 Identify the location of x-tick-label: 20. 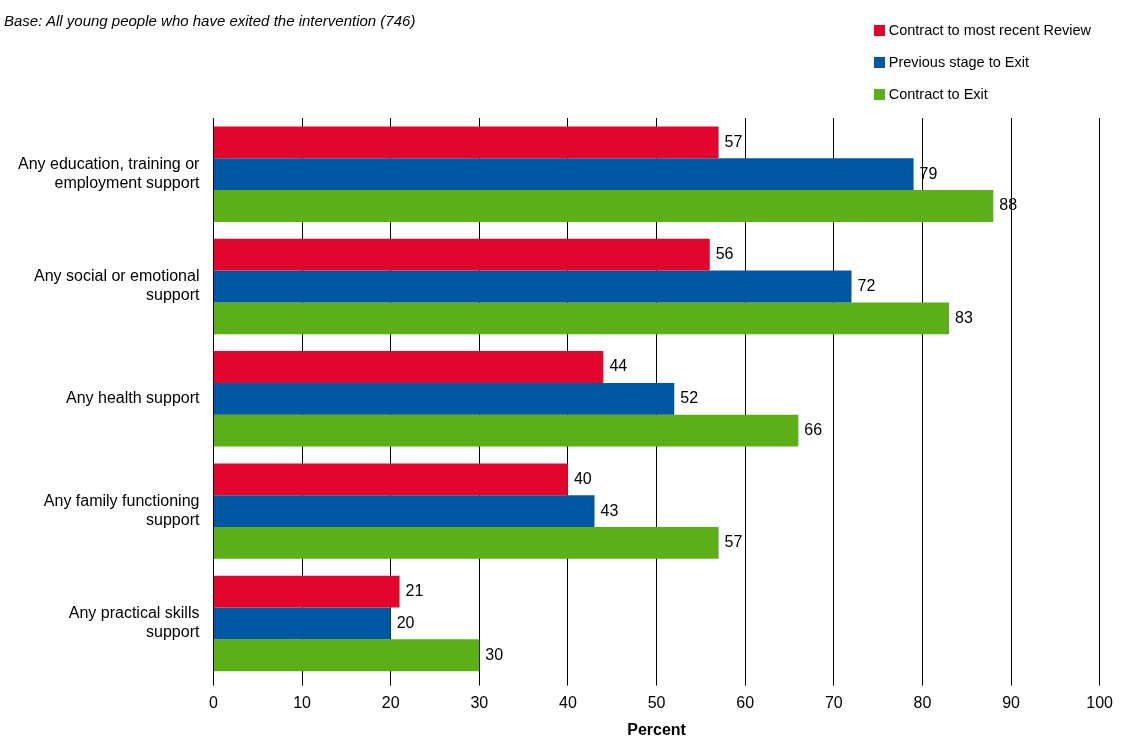
(390, 702).